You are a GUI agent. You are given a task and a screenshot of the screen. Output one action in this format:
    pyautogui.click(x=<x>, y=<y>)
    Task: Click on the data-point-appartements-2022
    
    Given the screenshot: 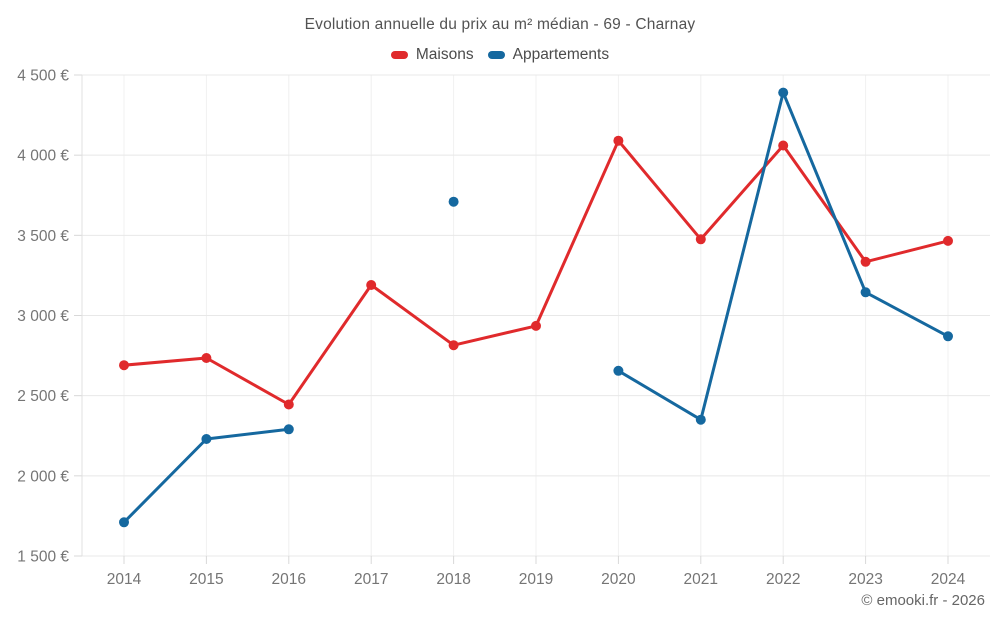 What is the action you would take?
    pyautogui.click(x=783, y=92)
    